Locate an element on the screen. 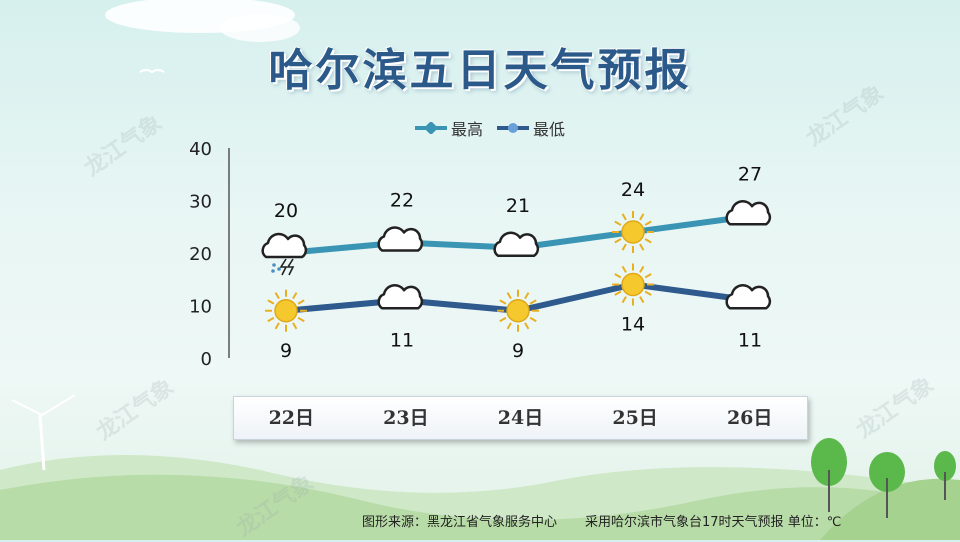 This screenshot has height=542, width=960. day-label: 26日 is located at coordinates (749, 418).